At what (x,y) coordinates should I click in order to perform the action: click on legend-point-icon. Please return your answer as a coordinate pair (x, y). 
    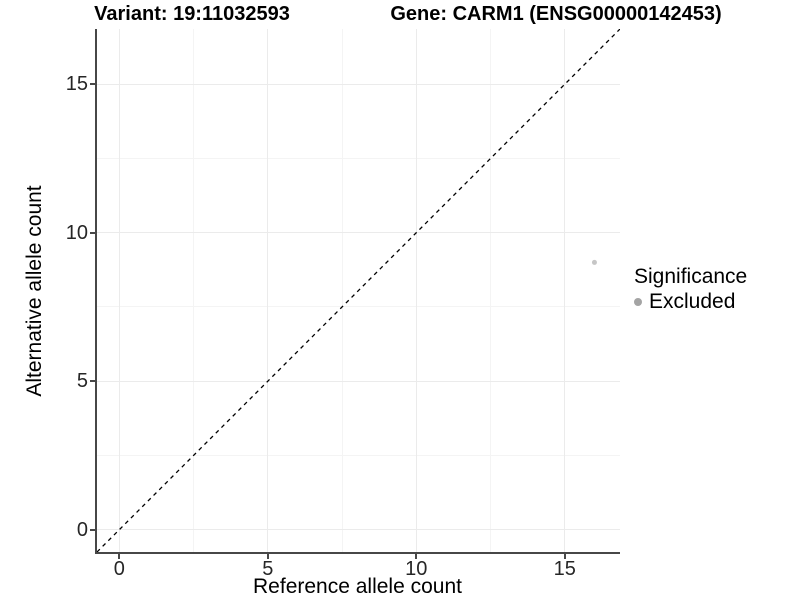
    Looking at the image, I should click on (638, 301).